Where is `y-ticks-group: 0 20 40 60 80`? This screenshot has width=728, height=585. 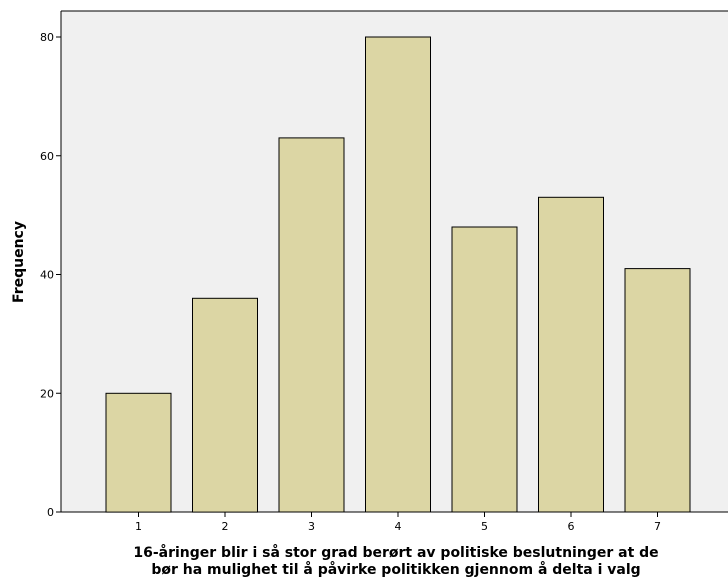 y-ticks-group: 0 20 40 60 80 is located at coordinates (50, 275).